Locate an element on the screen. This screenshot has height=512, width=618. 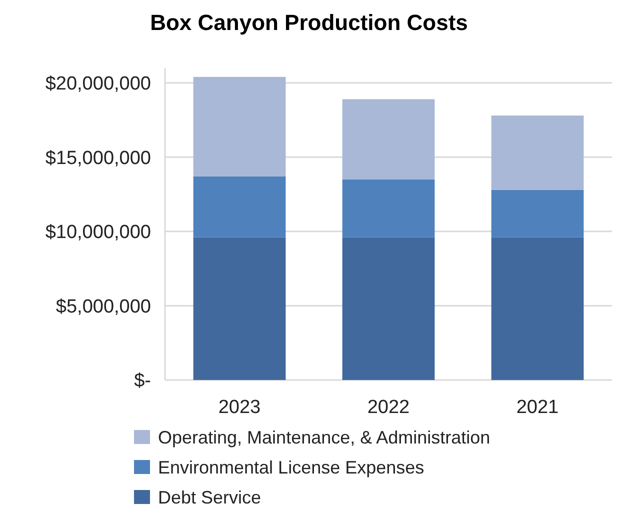
legend-label: Environmental License Expenses is located at coordinates (291, 467).